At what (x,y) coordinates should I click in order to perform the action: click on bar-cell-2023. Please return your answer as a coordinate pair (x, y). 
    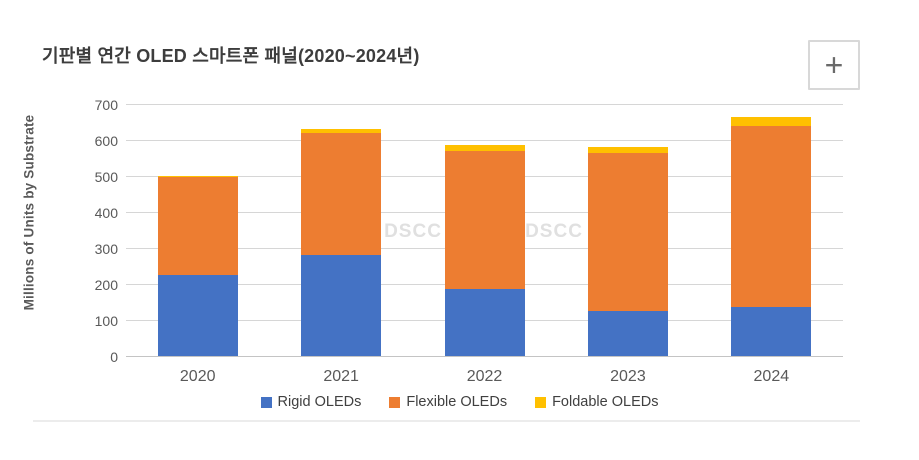
    Looking at the image, I should click on (627, 230).